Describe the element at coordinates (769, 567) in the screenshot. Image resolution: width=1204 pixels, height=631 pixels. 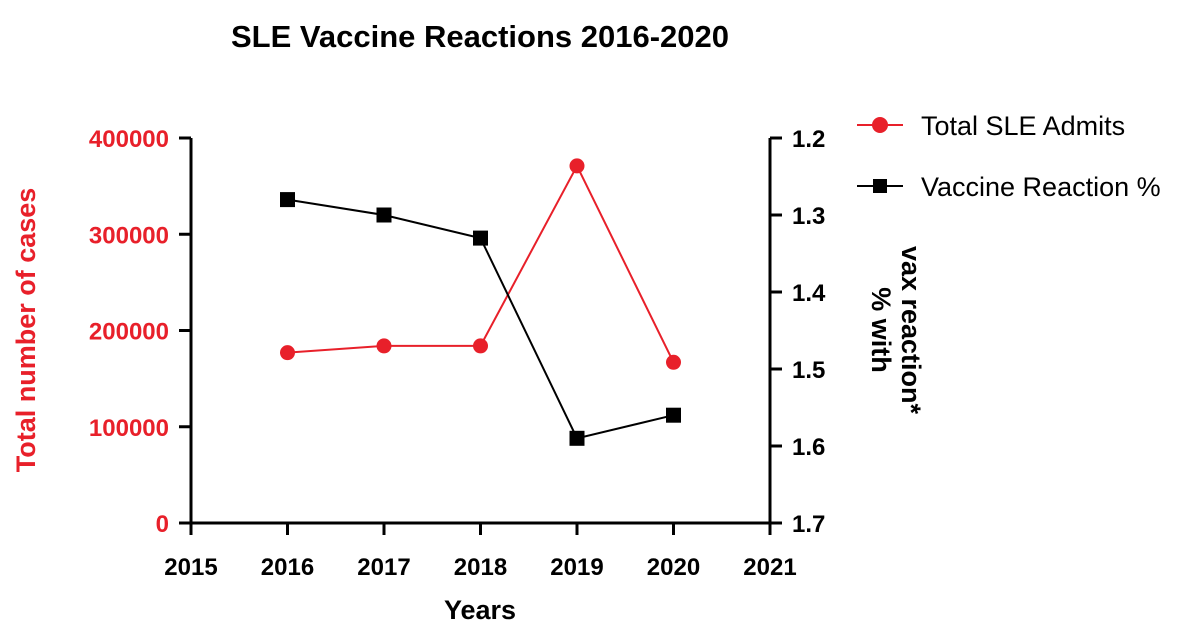
I see `x-tick-label: 2021` at that location.